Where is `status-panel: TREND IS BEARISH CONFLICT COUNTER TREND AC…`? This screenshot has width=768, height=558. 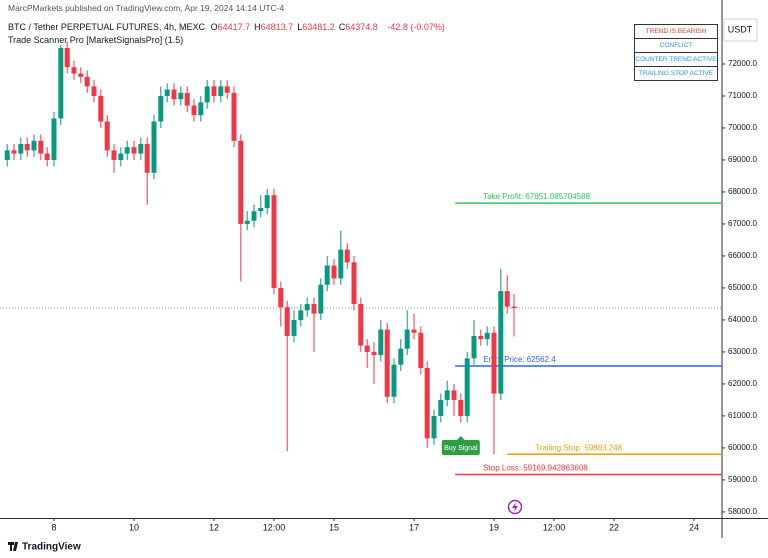 status-panel: TREND IS BEARISH CONFLICT COUNTER TREND AC… is located at coordinates (676, 52).